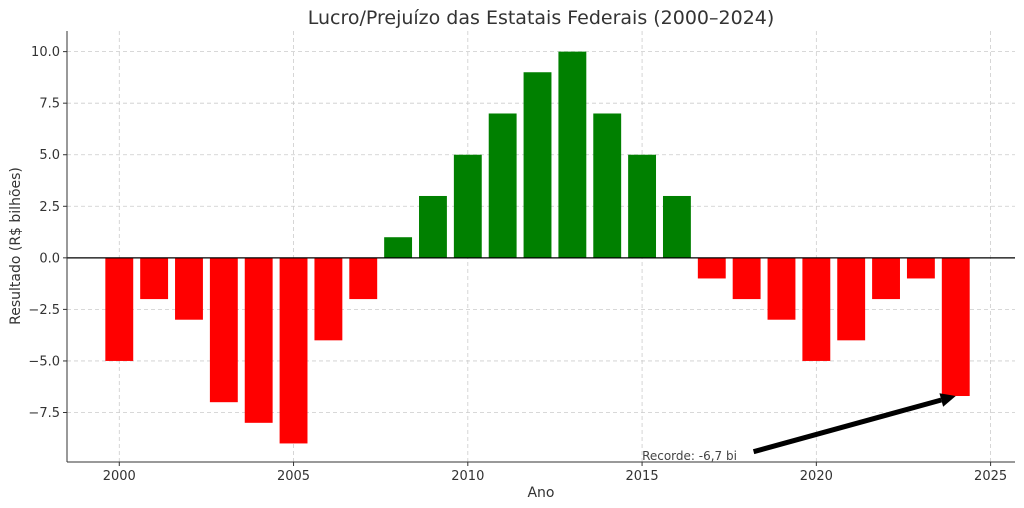 This screenshot has width=1024, height=508. What do you see at coordinates (502, 185) in the screenshot?
I see `bar-2011` at bounding box center [502, 185].